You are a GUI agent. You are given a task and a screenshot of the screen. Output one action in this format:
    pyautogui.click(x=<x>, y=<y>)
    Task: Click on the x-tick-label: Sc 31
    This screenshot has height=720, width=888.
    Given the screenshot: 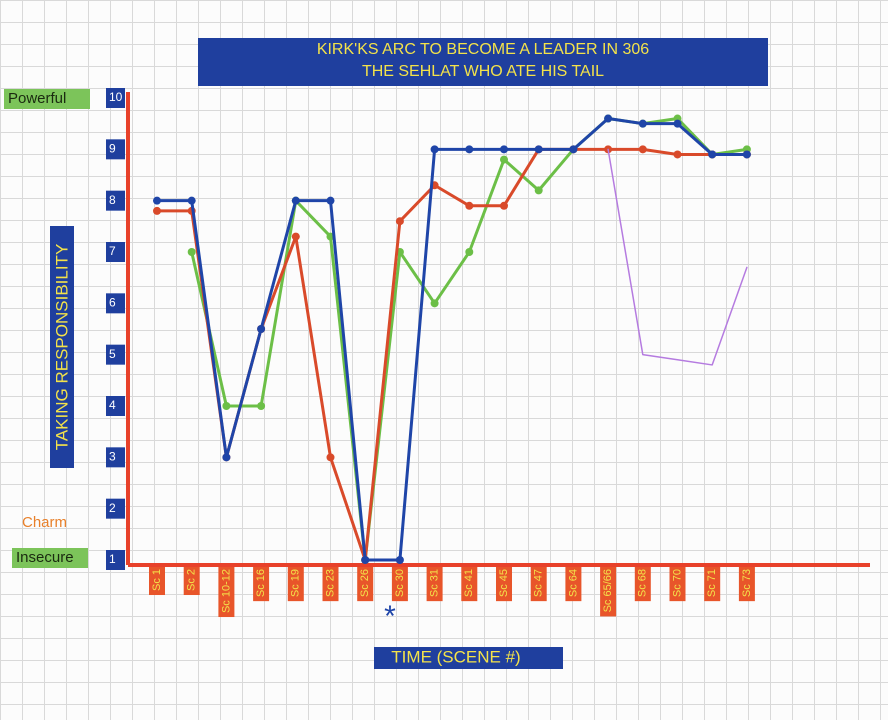 What is the action you would take?
    pyautogui.click(x=435, y=583)
    